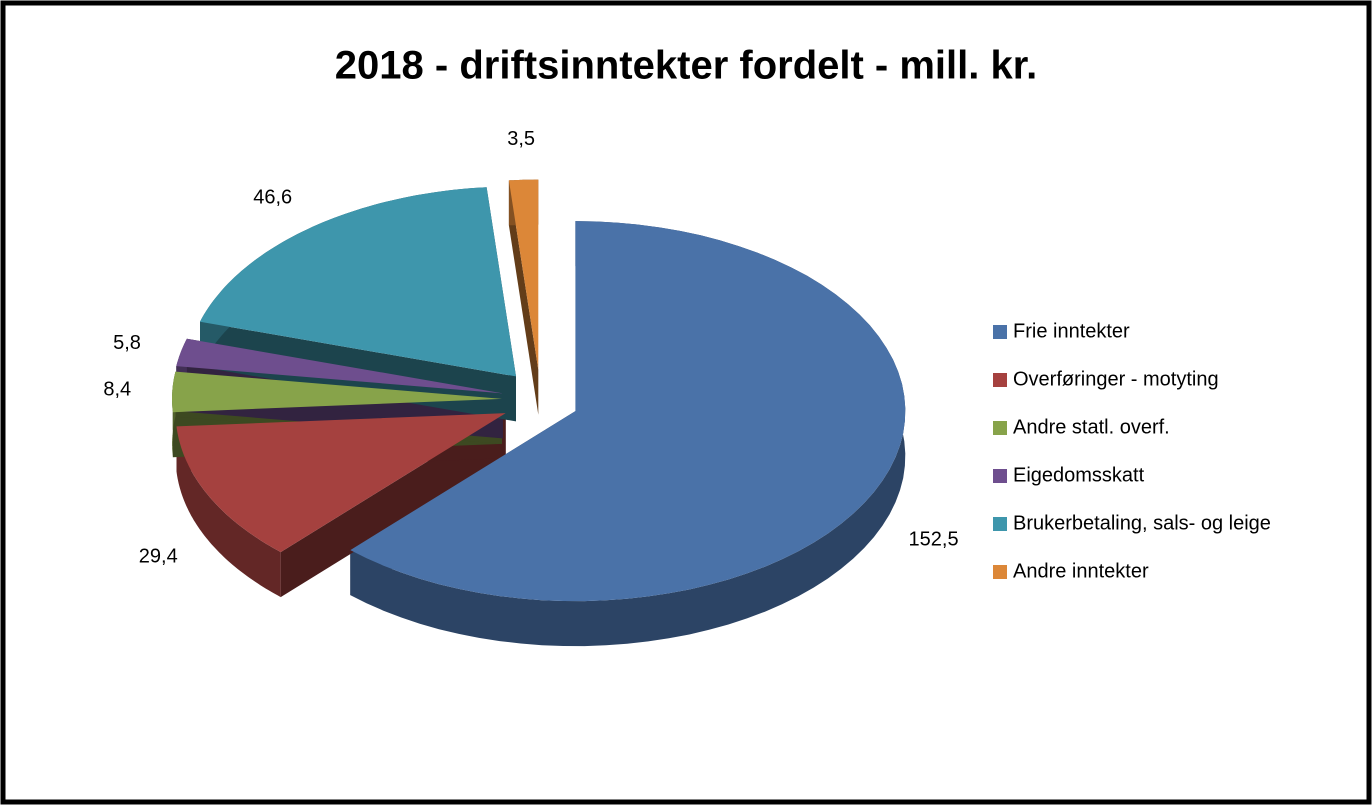 The width and height of the screenshot is (1372, 805). Describe the element at coordinates (1091, 427) in the screenshot. I see `legend-label: Andre statl. overf.` at that location.